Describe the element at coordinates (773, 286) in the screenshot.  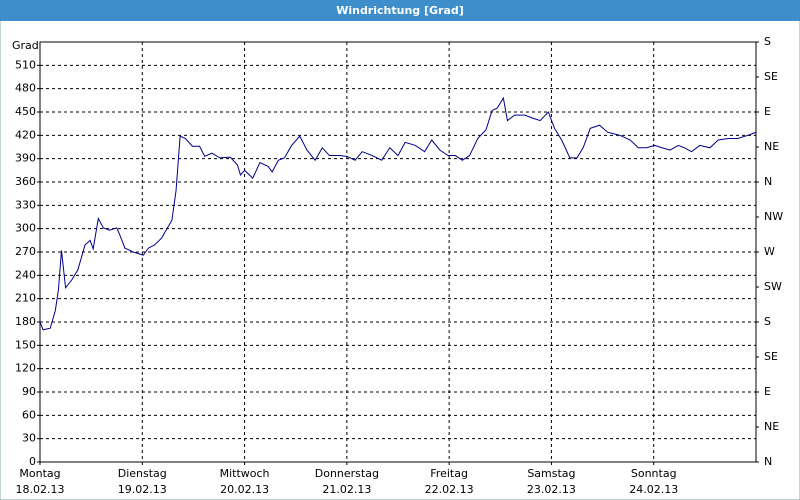
I see `y2-tick-label: SW` at that location.